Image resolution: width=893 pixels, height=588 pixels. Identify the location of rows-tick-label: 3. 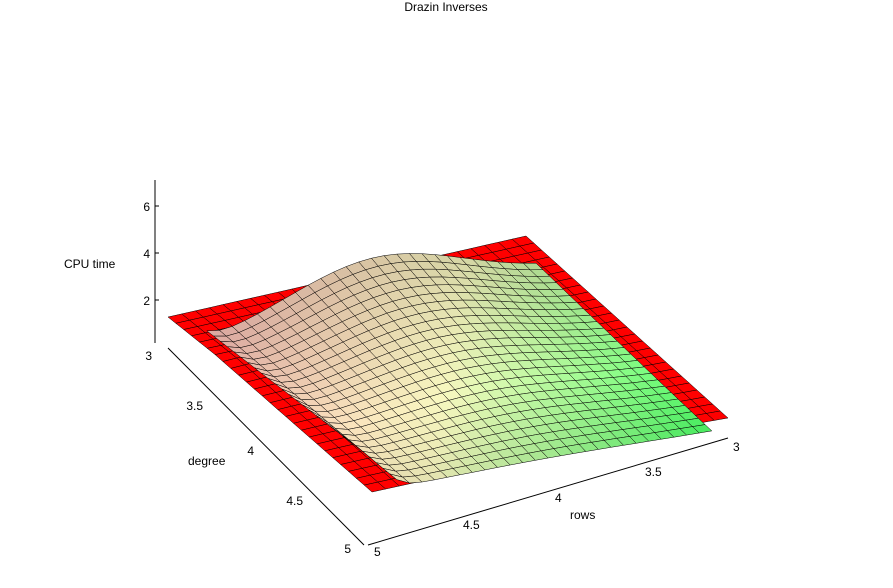
(736, 447).